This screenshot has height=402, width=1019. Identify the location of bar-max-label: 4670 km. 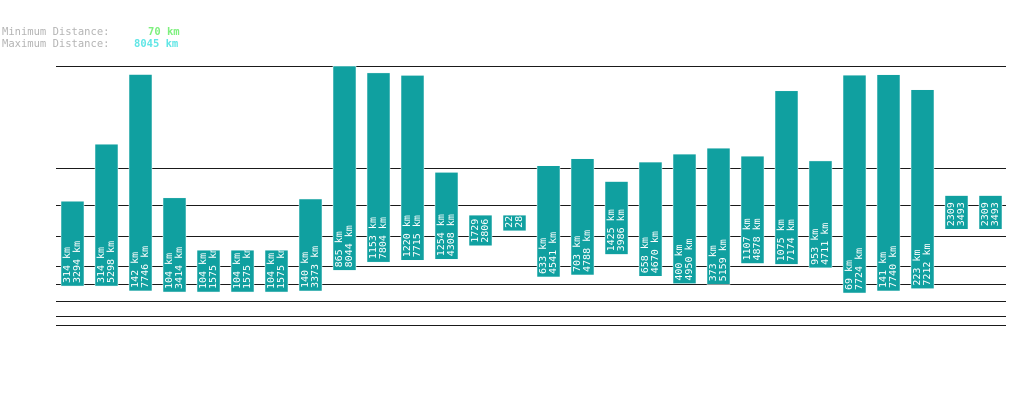
(655, 252).